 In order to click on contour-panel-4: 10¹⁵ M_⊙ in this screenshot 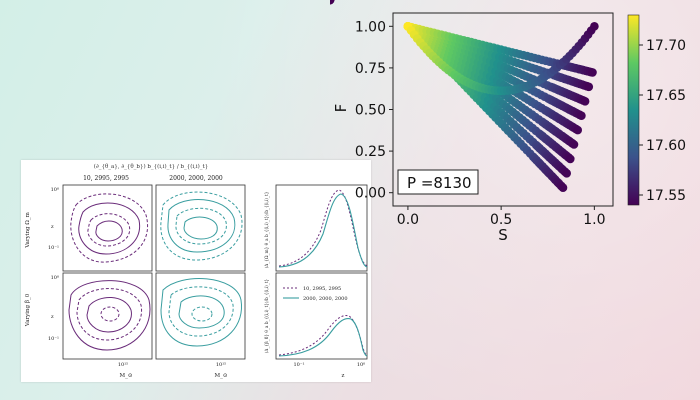, I will do `click(200, 325)`.